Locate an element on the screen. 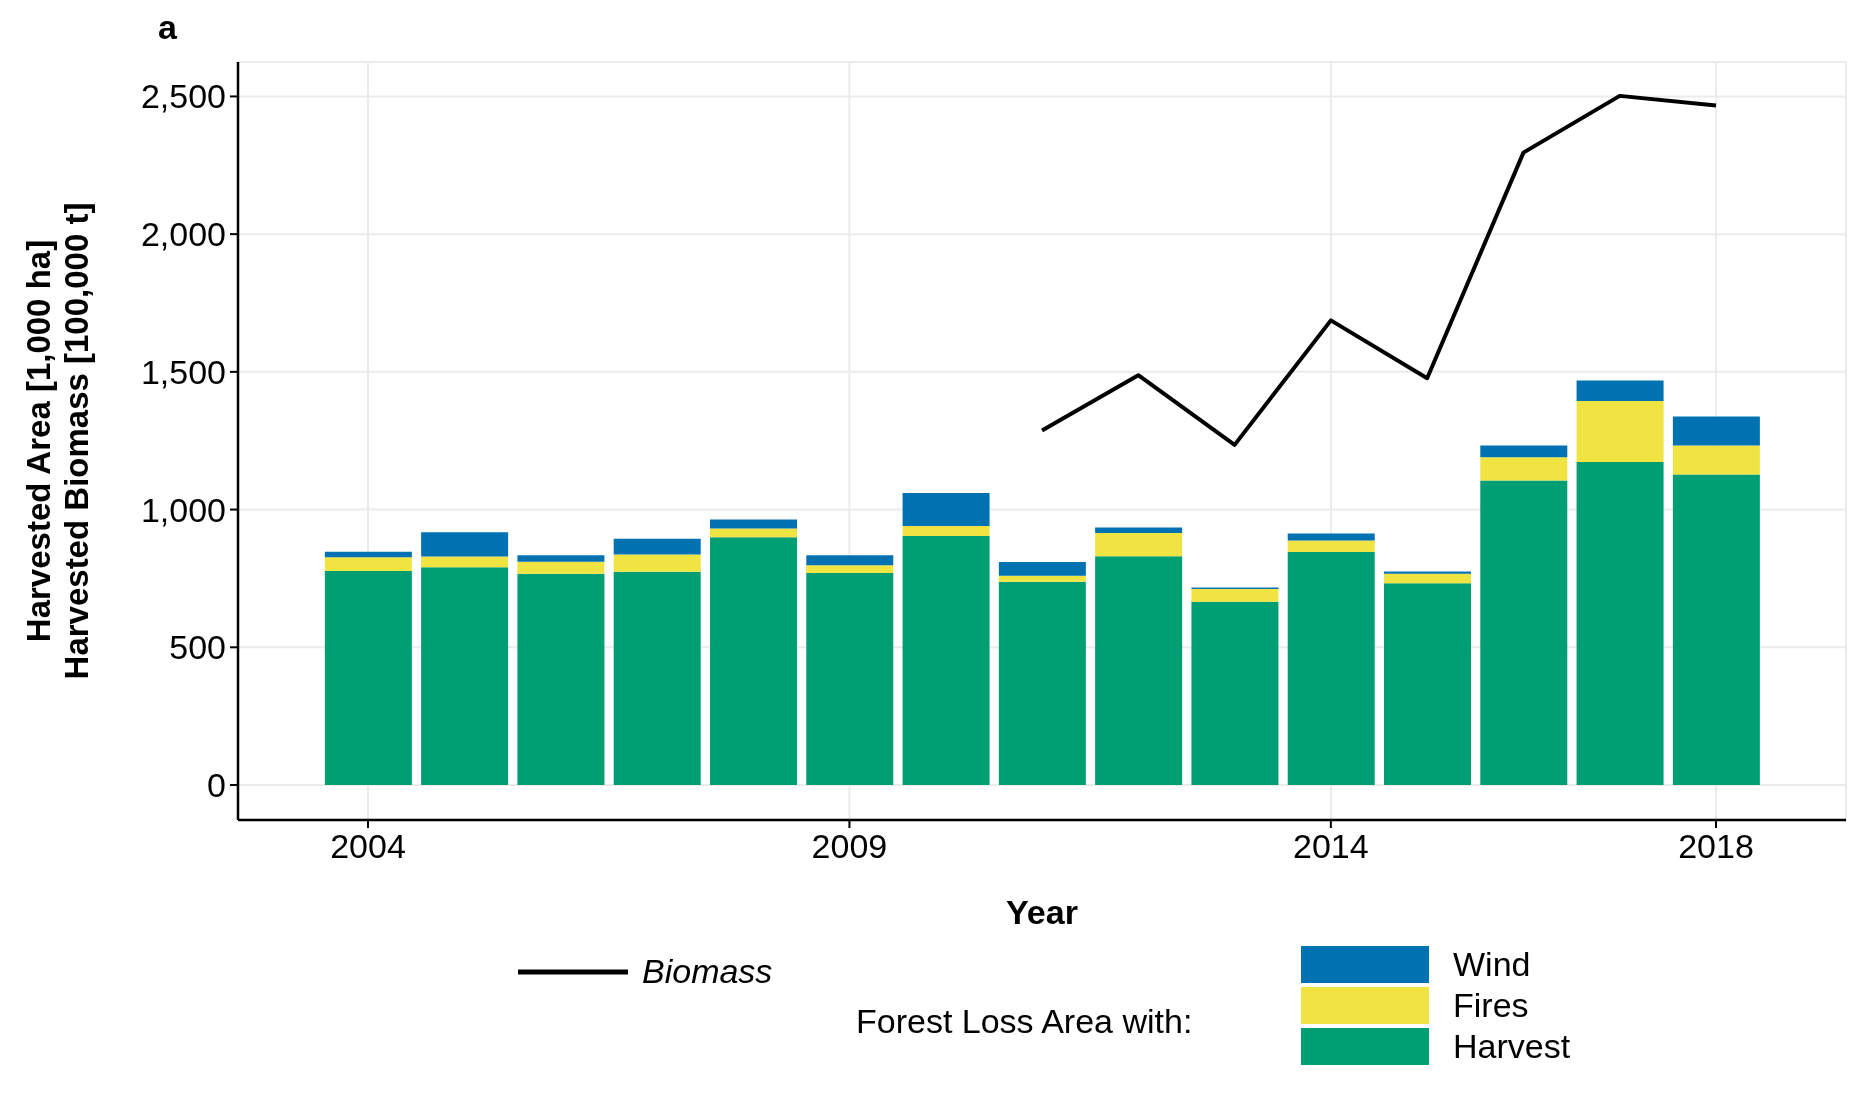 The image size is (1864, 1095). y-tick-label: 2,500 is located at coordinates (183, 96).